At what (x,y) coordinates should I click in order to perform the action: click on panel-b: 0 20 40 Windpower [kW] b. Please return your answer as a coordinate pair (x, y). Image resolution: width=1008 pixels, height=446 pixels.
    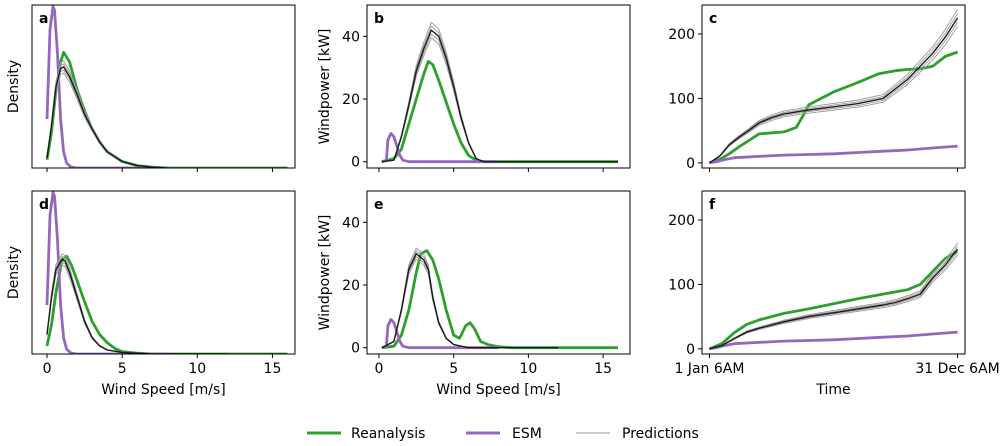
    Looking at the image, I should click on (474, 88).